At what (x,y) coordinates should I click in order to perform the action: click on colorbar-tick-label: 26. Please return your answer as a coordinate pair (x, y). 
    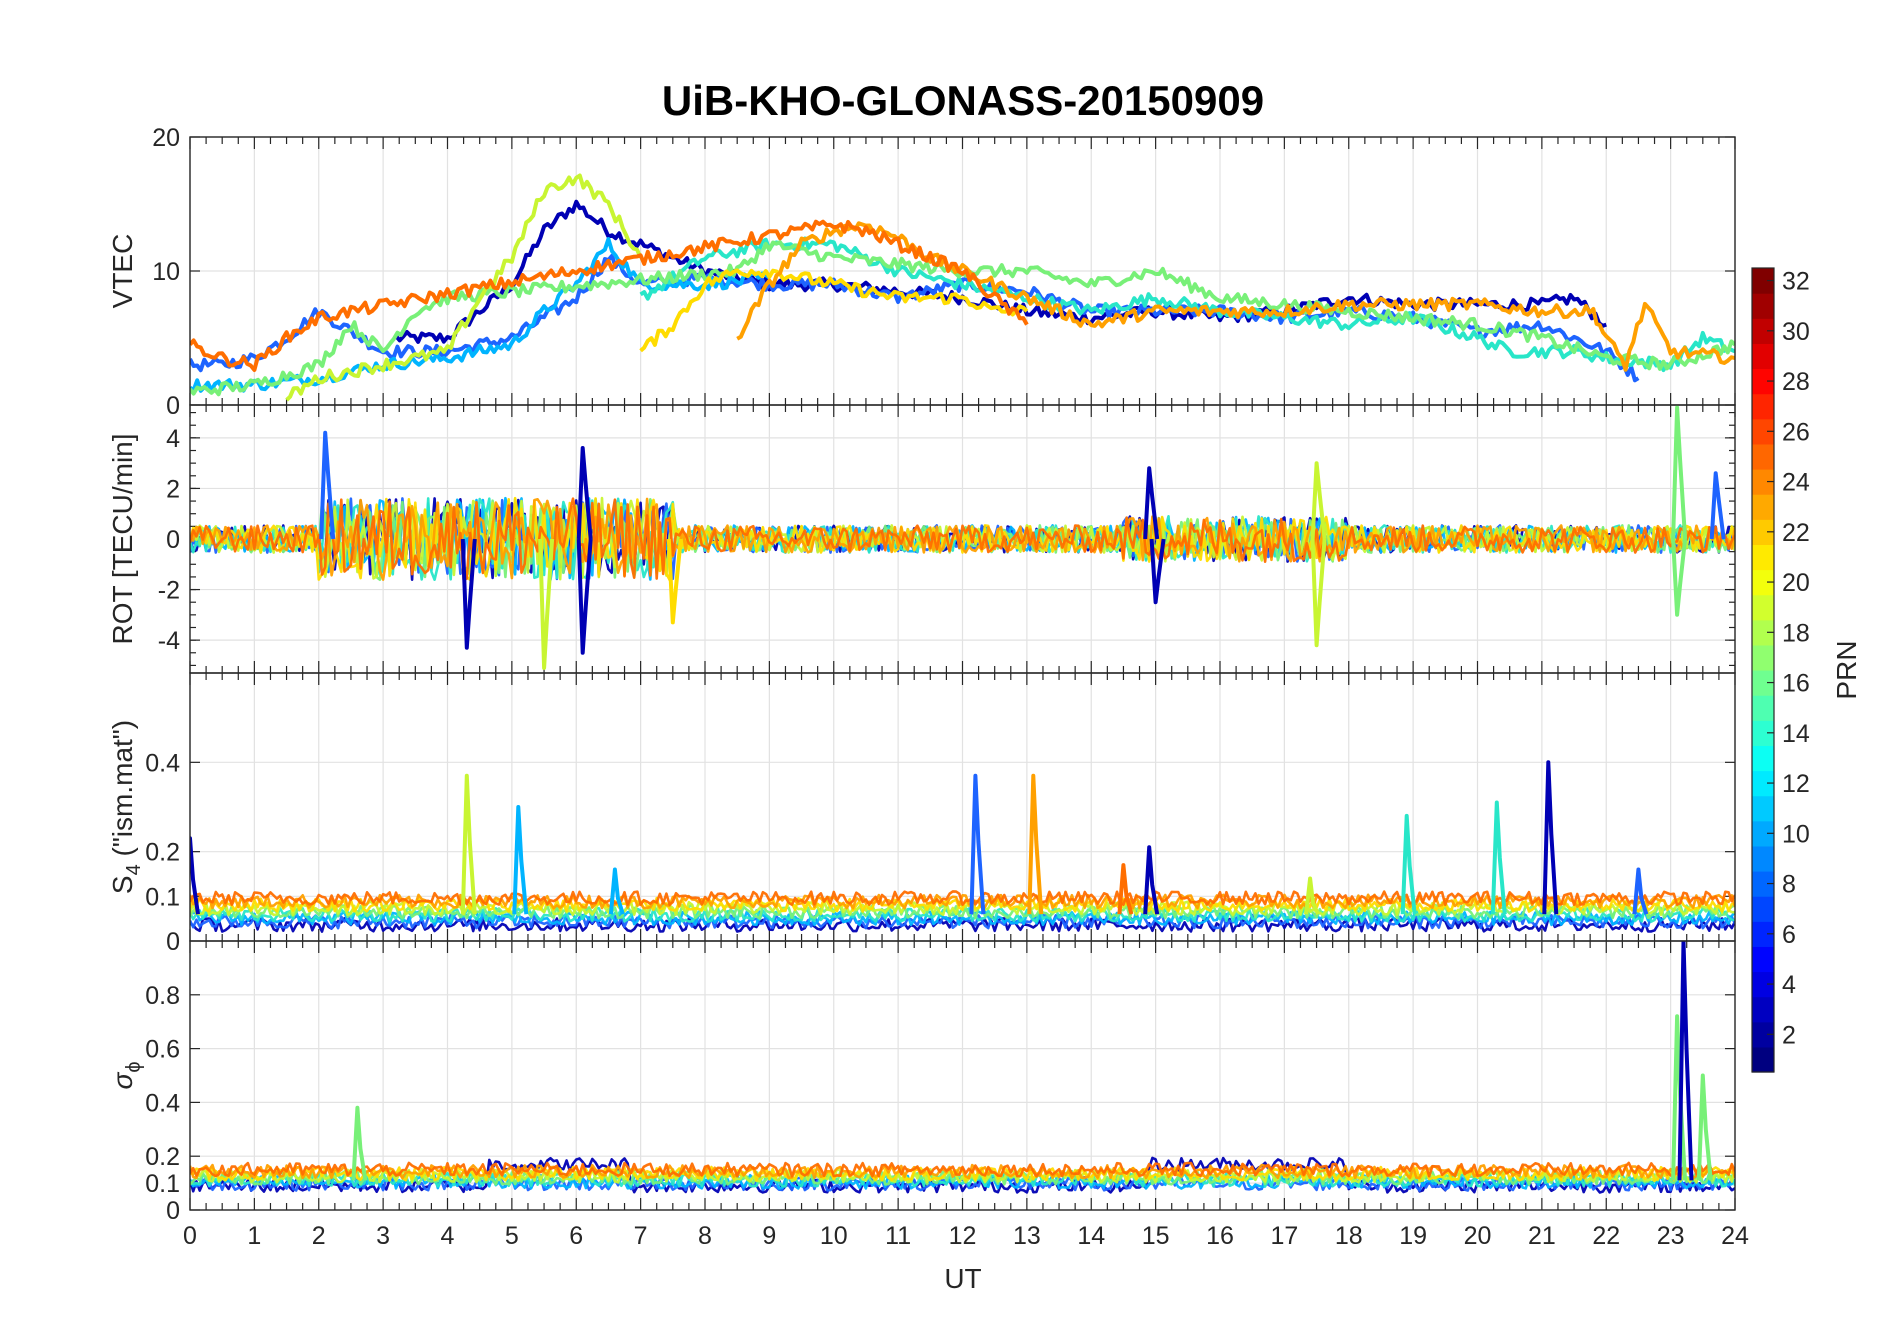
    Looking at the image, I should click on (1796, 432).